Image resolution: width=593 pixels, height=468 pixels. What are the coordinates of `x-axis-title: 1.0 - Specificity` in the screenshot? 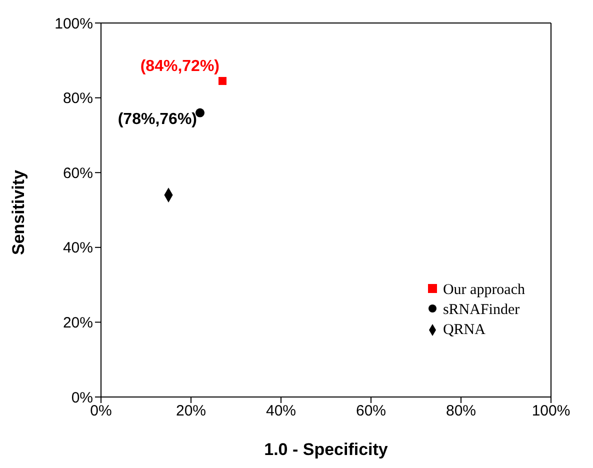 It's located at (326, 449).